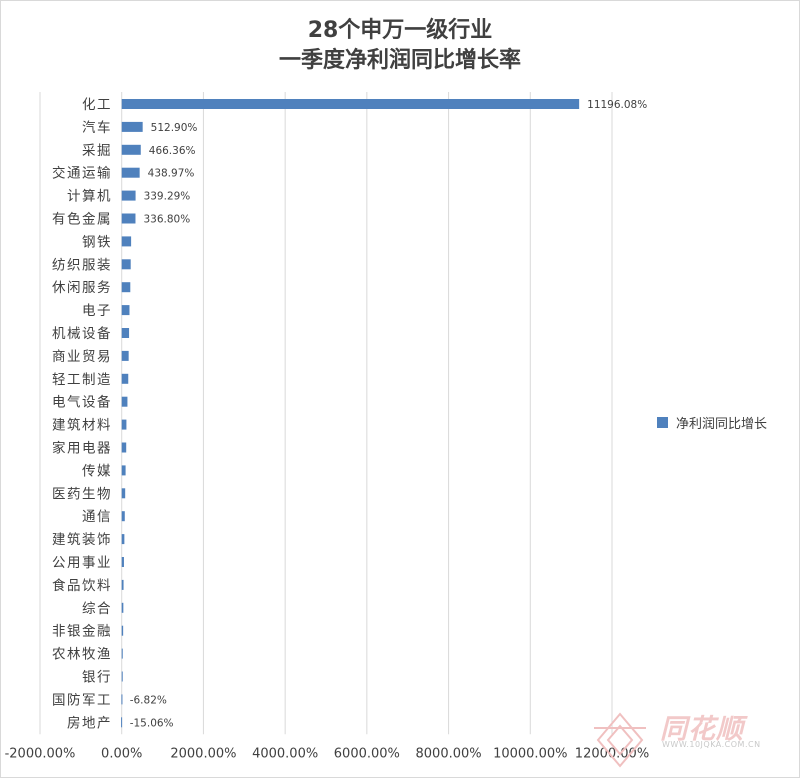  What do you see at coordinates (166, 220) in the screenshot?
I see `data-label: 336.80%` at bounding box center [166, 220].